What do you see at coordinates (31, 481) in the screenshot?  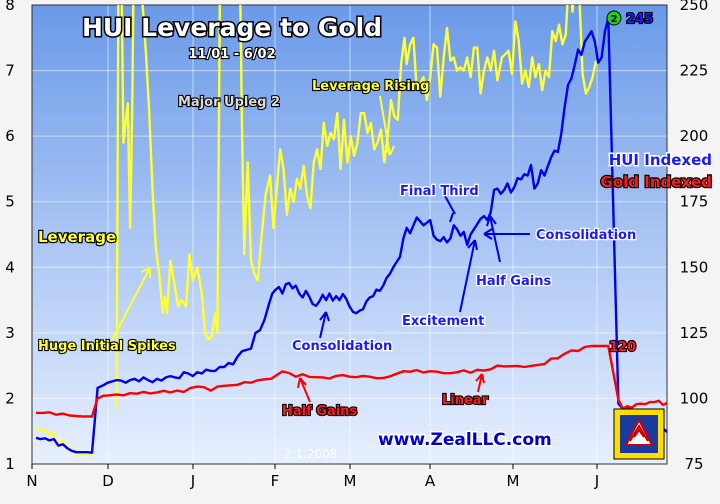 I see `x-tick-label: N` at bounding box center [31, 481].